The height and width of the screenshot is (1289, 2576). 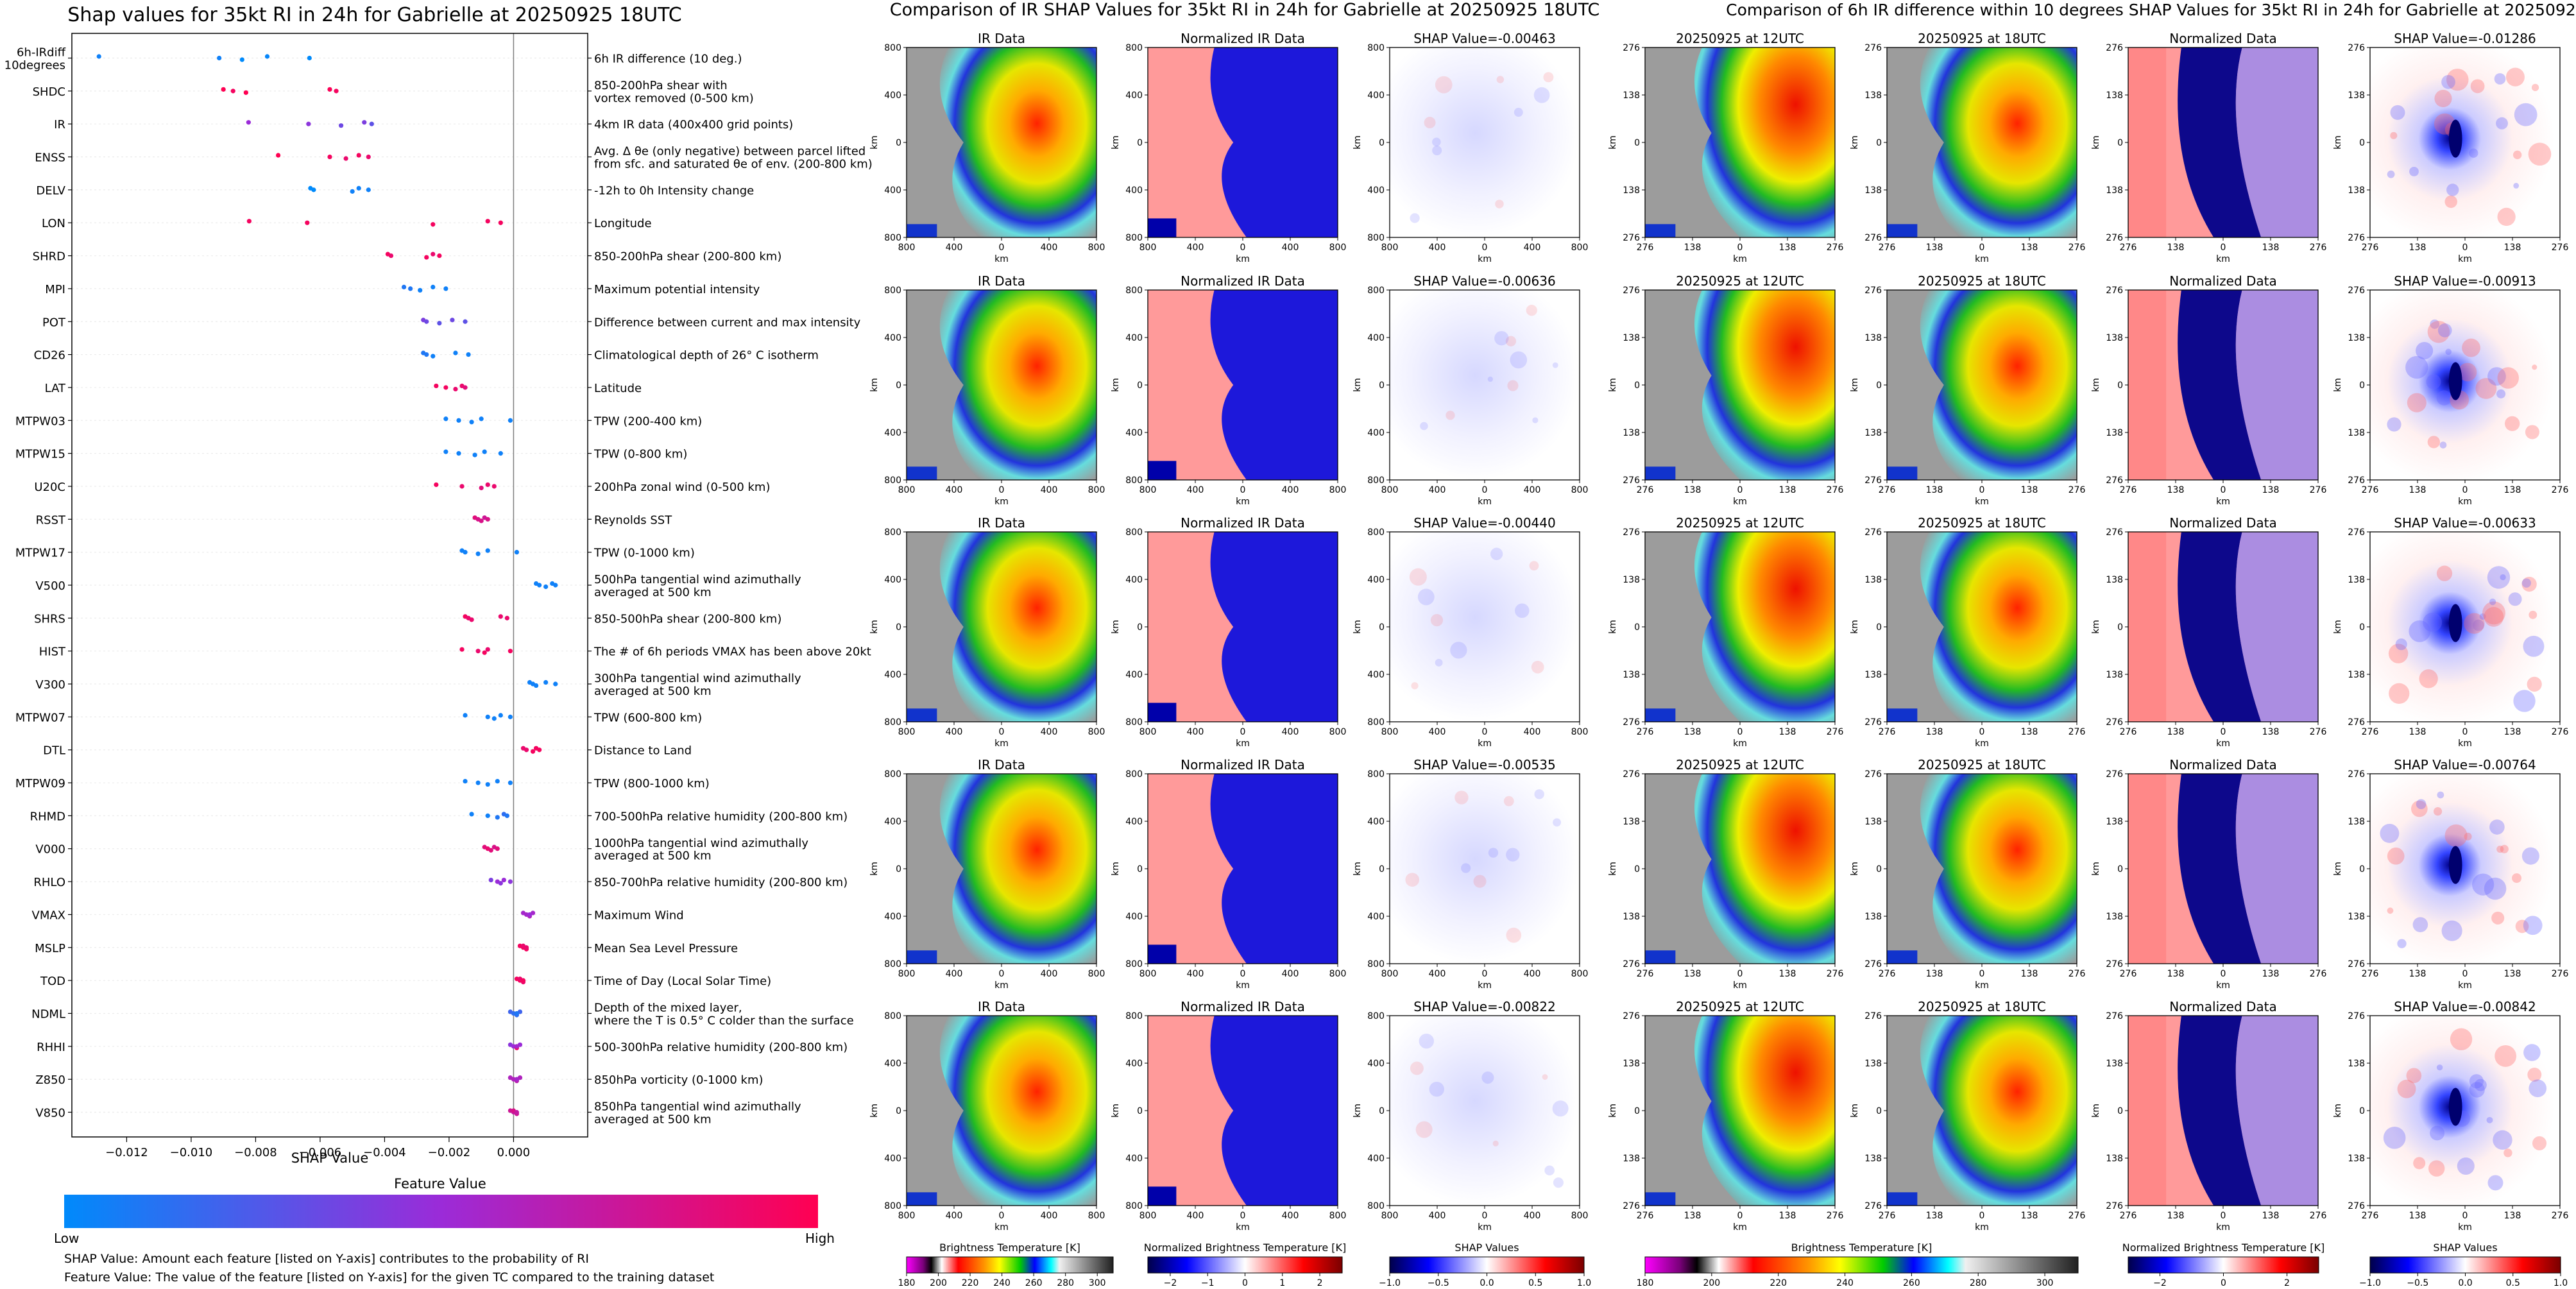 I want to click on colorbar-label: Brightness Temperature [K], so click(x=1861, y=1248).